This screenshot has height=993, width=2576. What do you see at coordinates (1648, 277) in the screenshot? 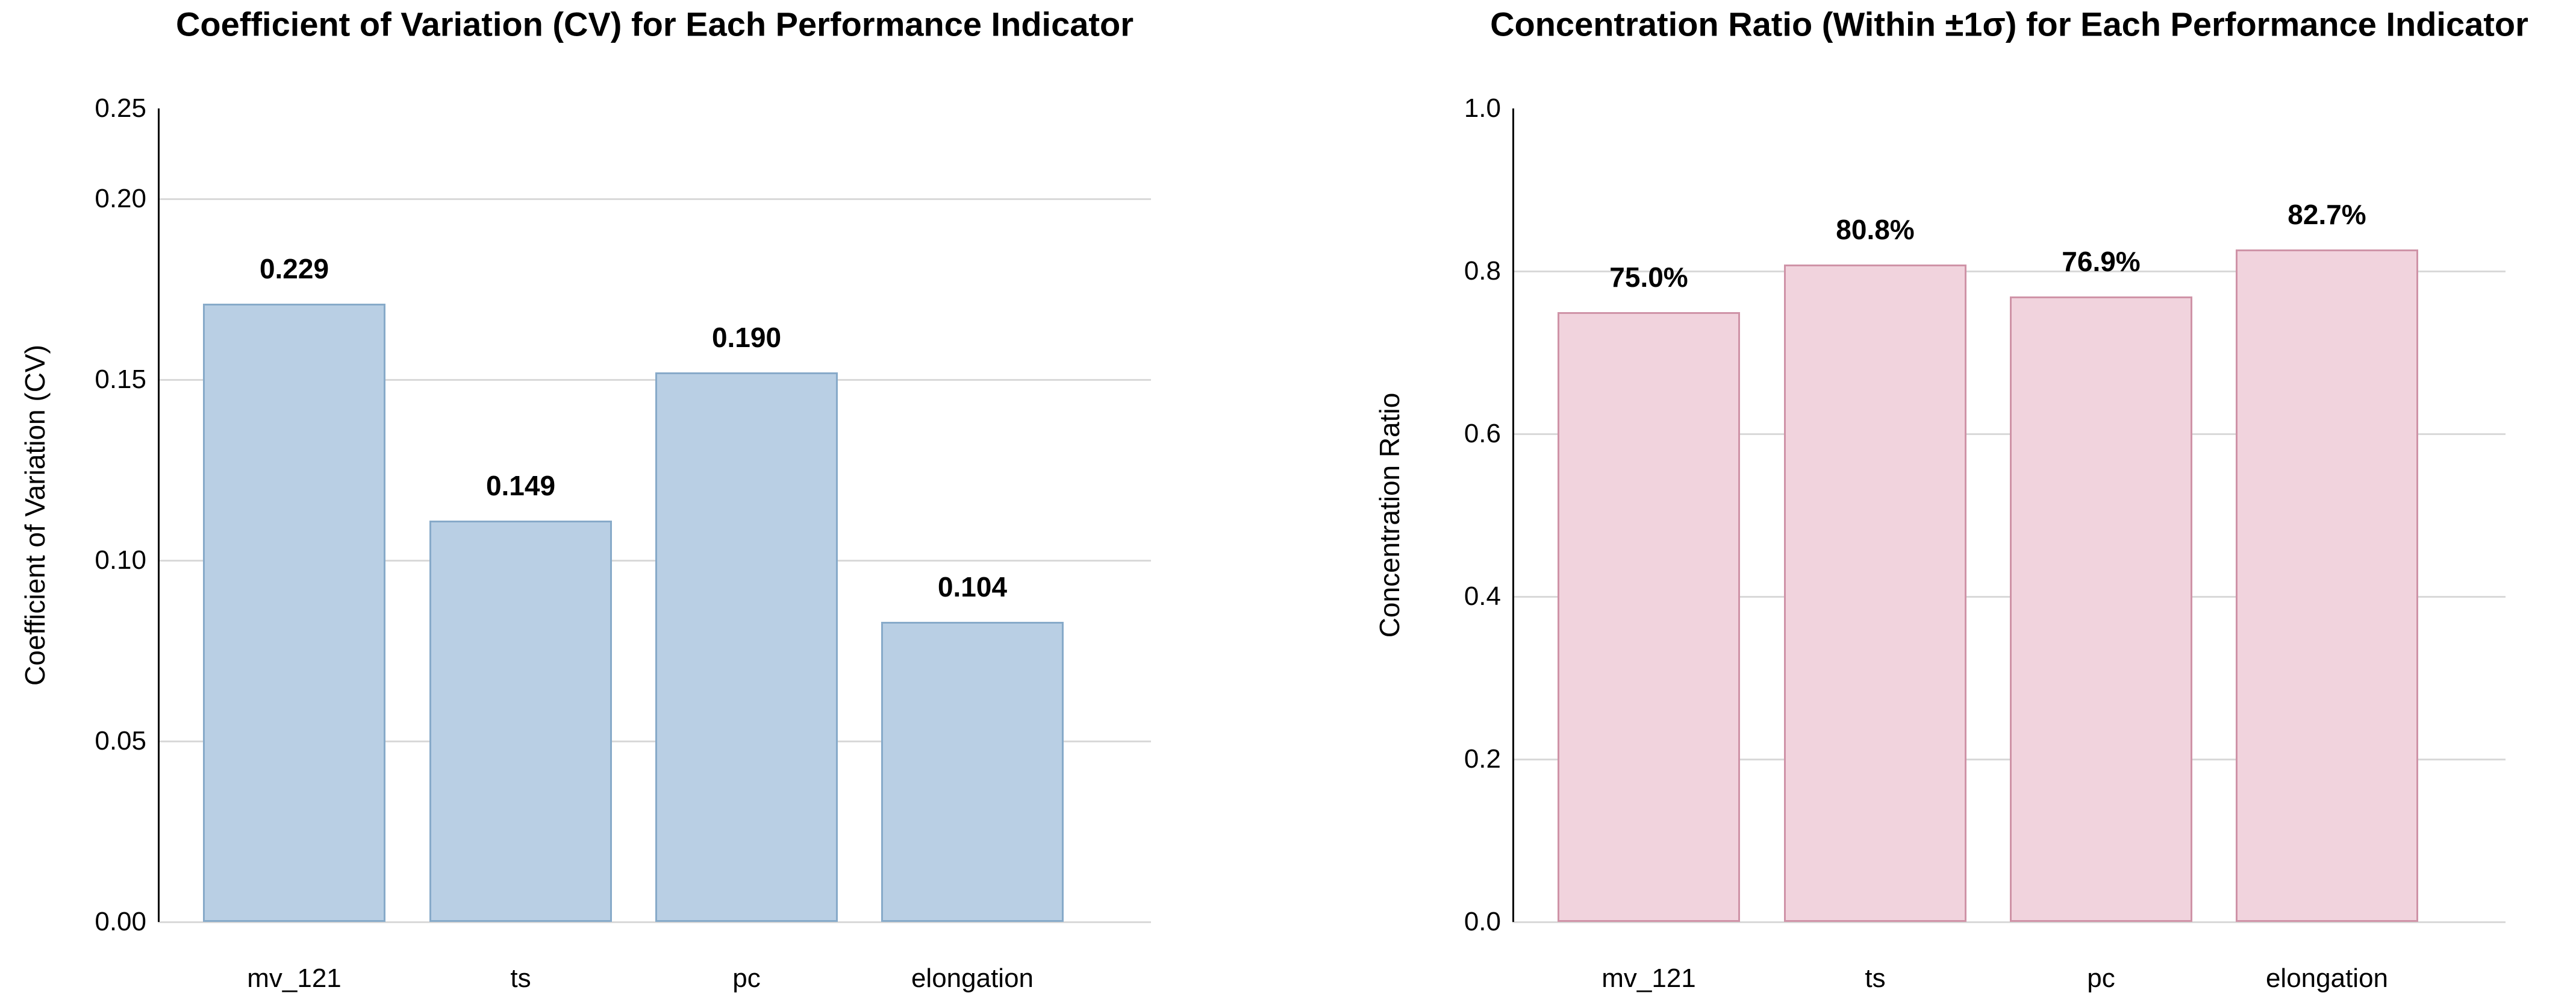
I see `bar-value-label: 75.0%` at bounding box center [1648, 277].